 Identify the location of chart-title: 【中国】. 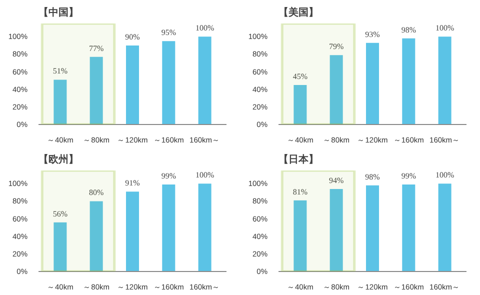
(58, 12).